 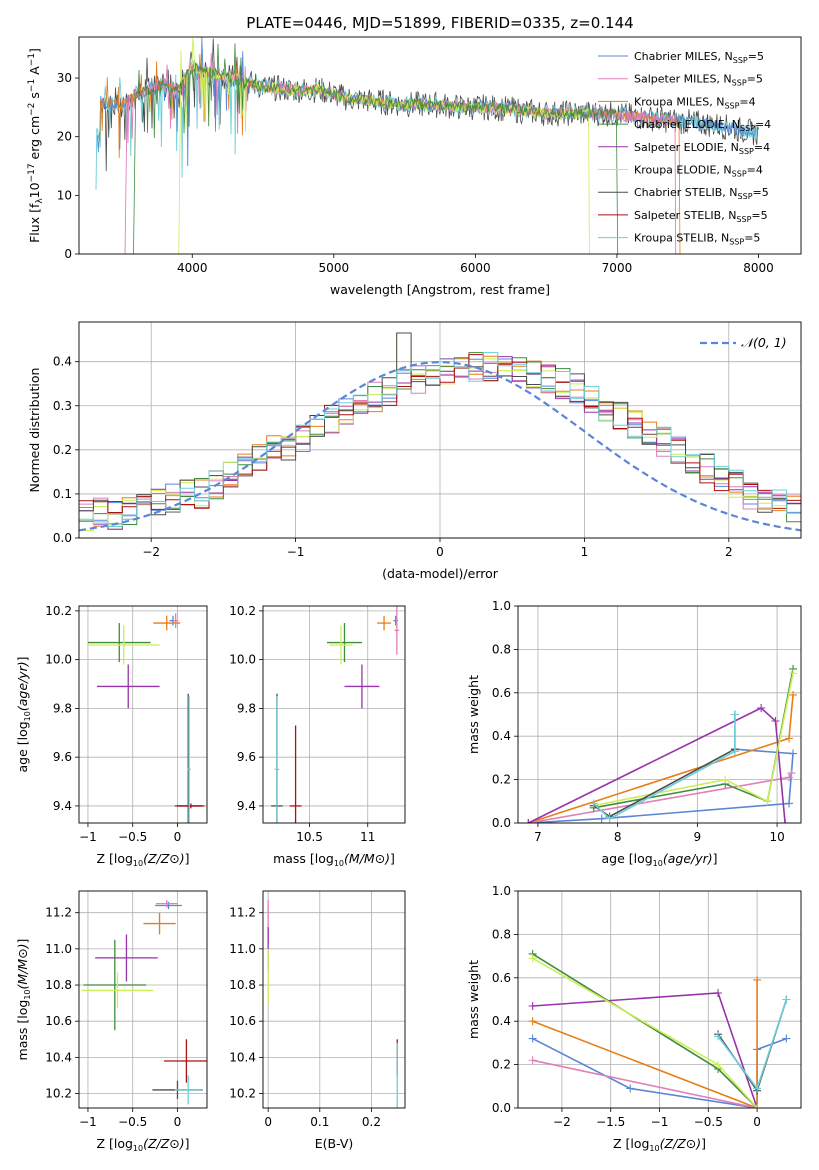 What do you see at coordinates (475, 268) in the screenshot?
I see `tick-label-x: 6000` at bounding box center [475, 268].